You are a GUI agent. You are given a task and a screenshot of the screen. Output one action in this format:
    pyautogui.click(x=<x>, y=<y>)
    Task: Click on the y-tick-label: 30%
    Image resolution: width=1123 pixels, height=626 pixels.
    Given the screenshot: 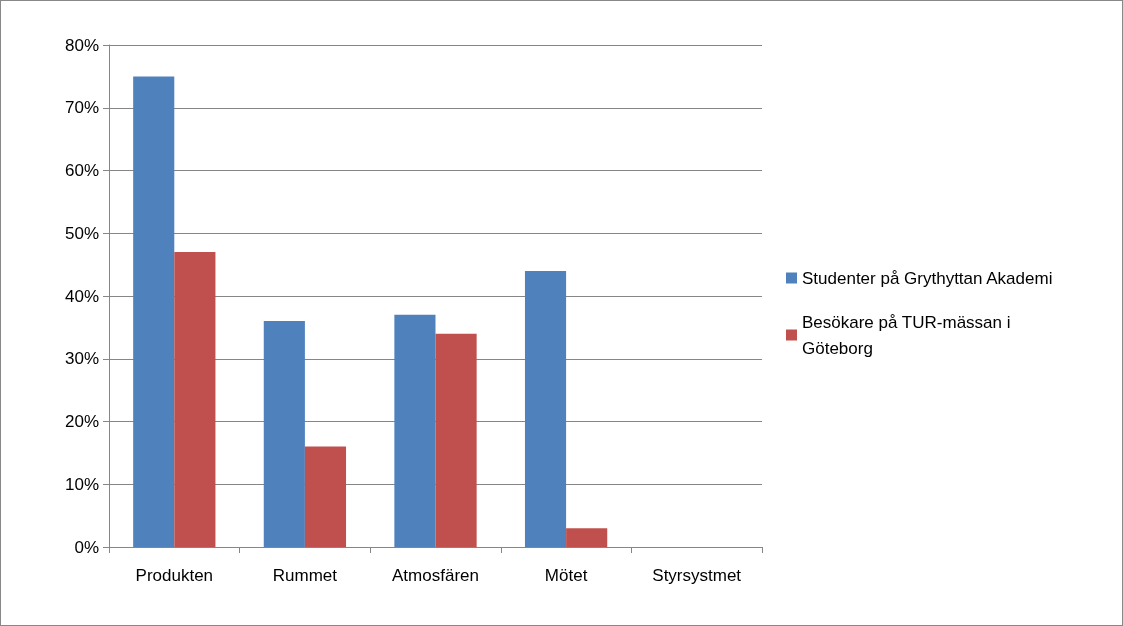 What is the action you would take?
    pyautogui.click(x=81, y=359)
    